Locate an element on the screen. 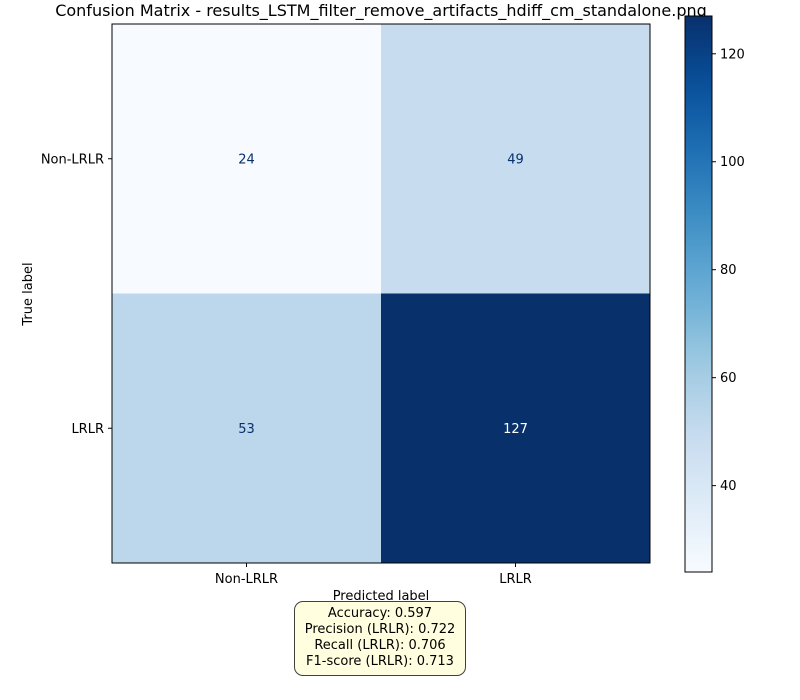 Image resolution: width=800 pixels, height=700 pixels. colorbar-tick-label: 40 is located at coordinates (728, 486).